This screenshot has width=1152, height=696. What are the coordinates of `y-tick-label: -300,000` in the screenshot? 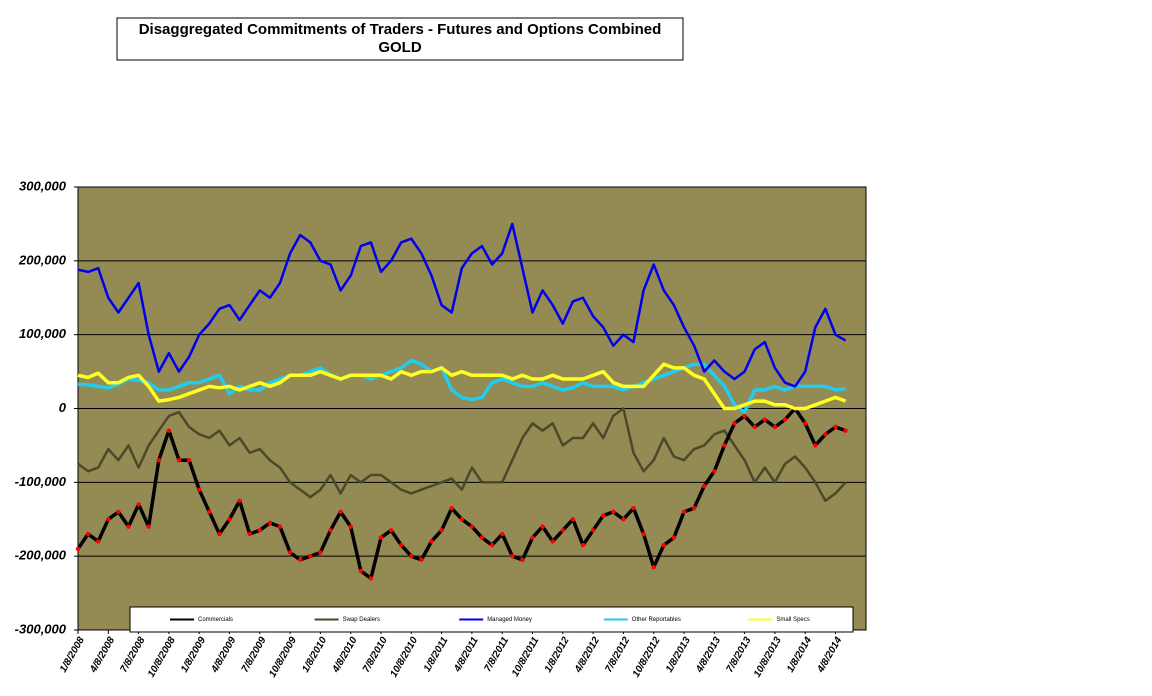 It's located at (41, 628).